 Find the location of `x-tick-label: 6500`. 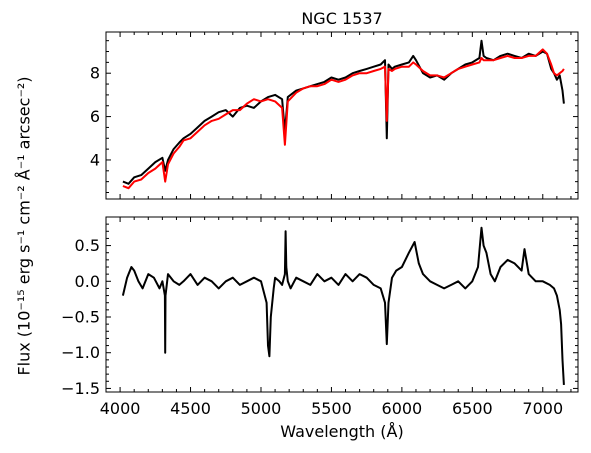

x-tick-label: 6500 is located at coordinates (472, 408).